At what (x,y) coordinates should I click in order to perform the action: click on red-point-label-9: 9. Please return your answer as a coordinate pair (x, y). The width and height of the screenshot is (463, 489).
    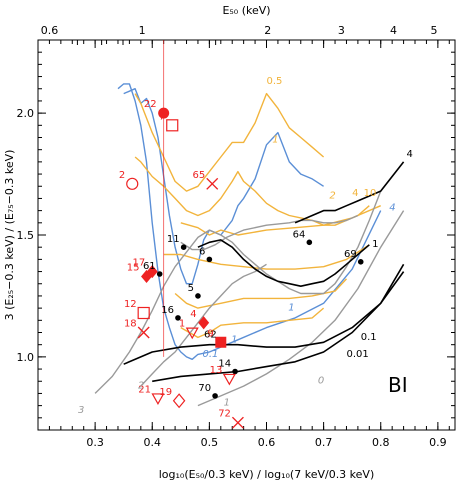
    Looking at the image, I should click on (210, 333).